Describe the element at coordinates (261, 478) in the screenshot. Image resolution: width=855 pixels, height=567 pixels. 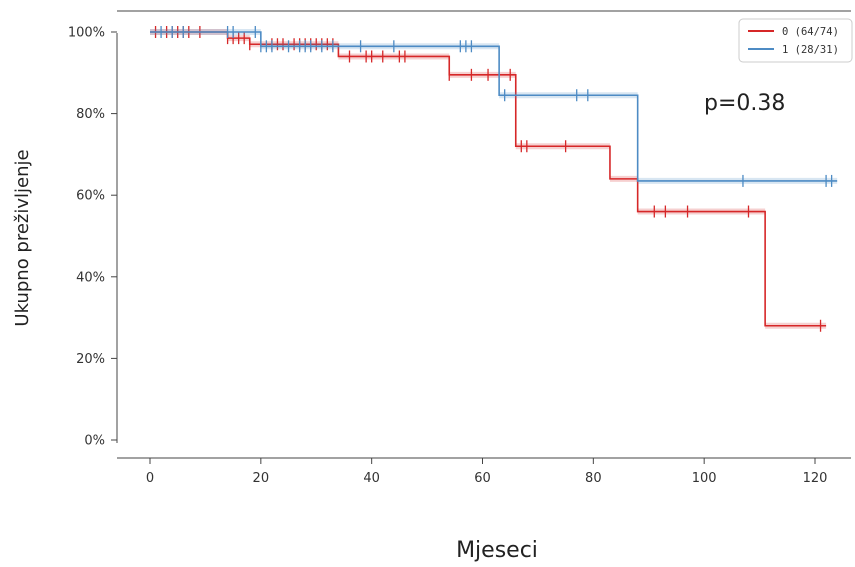
I see `x-tick-label: 20` at that location.